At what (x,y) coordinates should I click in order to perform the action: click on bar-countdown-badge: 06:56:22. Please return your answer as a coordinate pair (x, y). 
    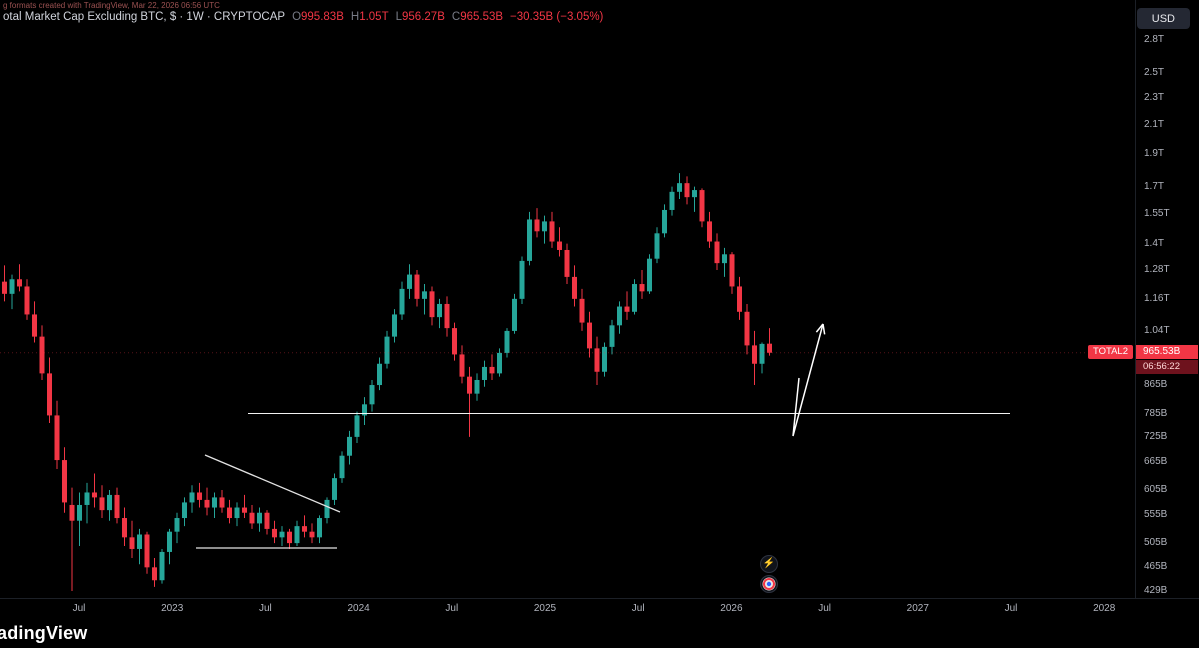
    Looking at the image, I should click on (1167, 366).